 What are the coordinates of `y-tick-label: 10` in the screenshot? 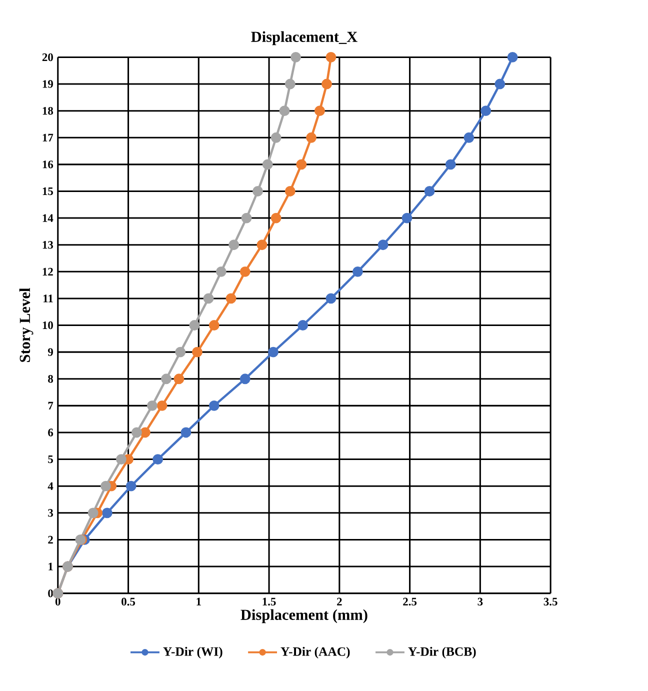 It's located at (48, 325).